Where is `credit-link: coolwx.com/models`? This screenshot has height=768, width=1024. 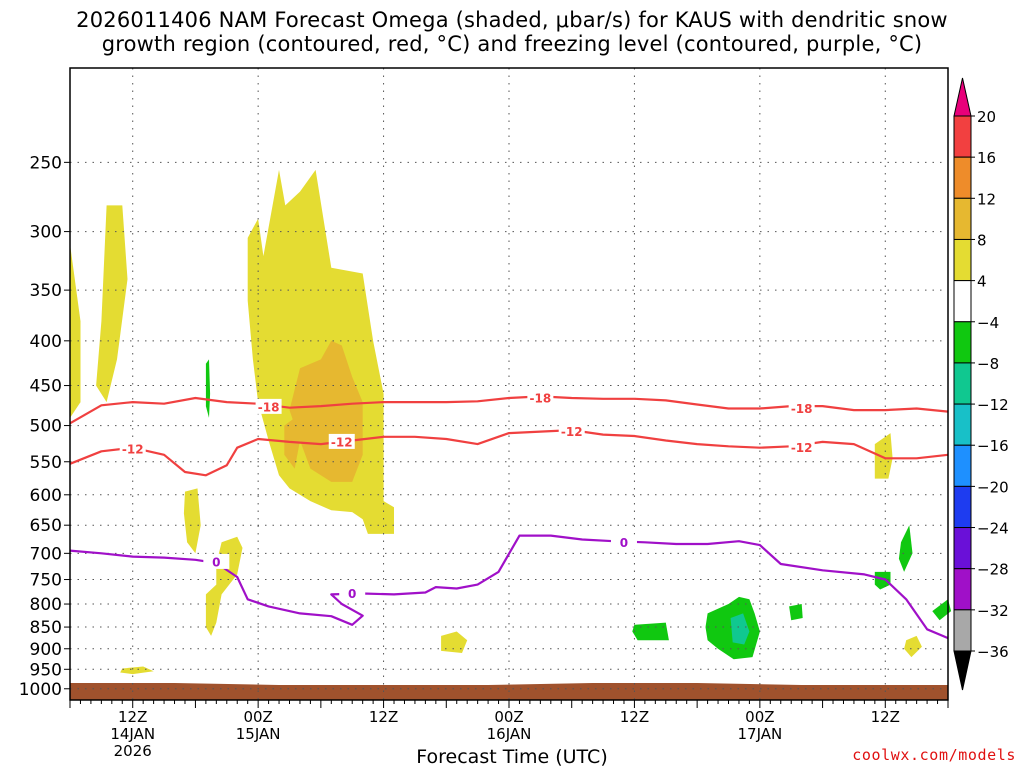
credit-link: coolwx.com/models is located at coordinates (934, 755).